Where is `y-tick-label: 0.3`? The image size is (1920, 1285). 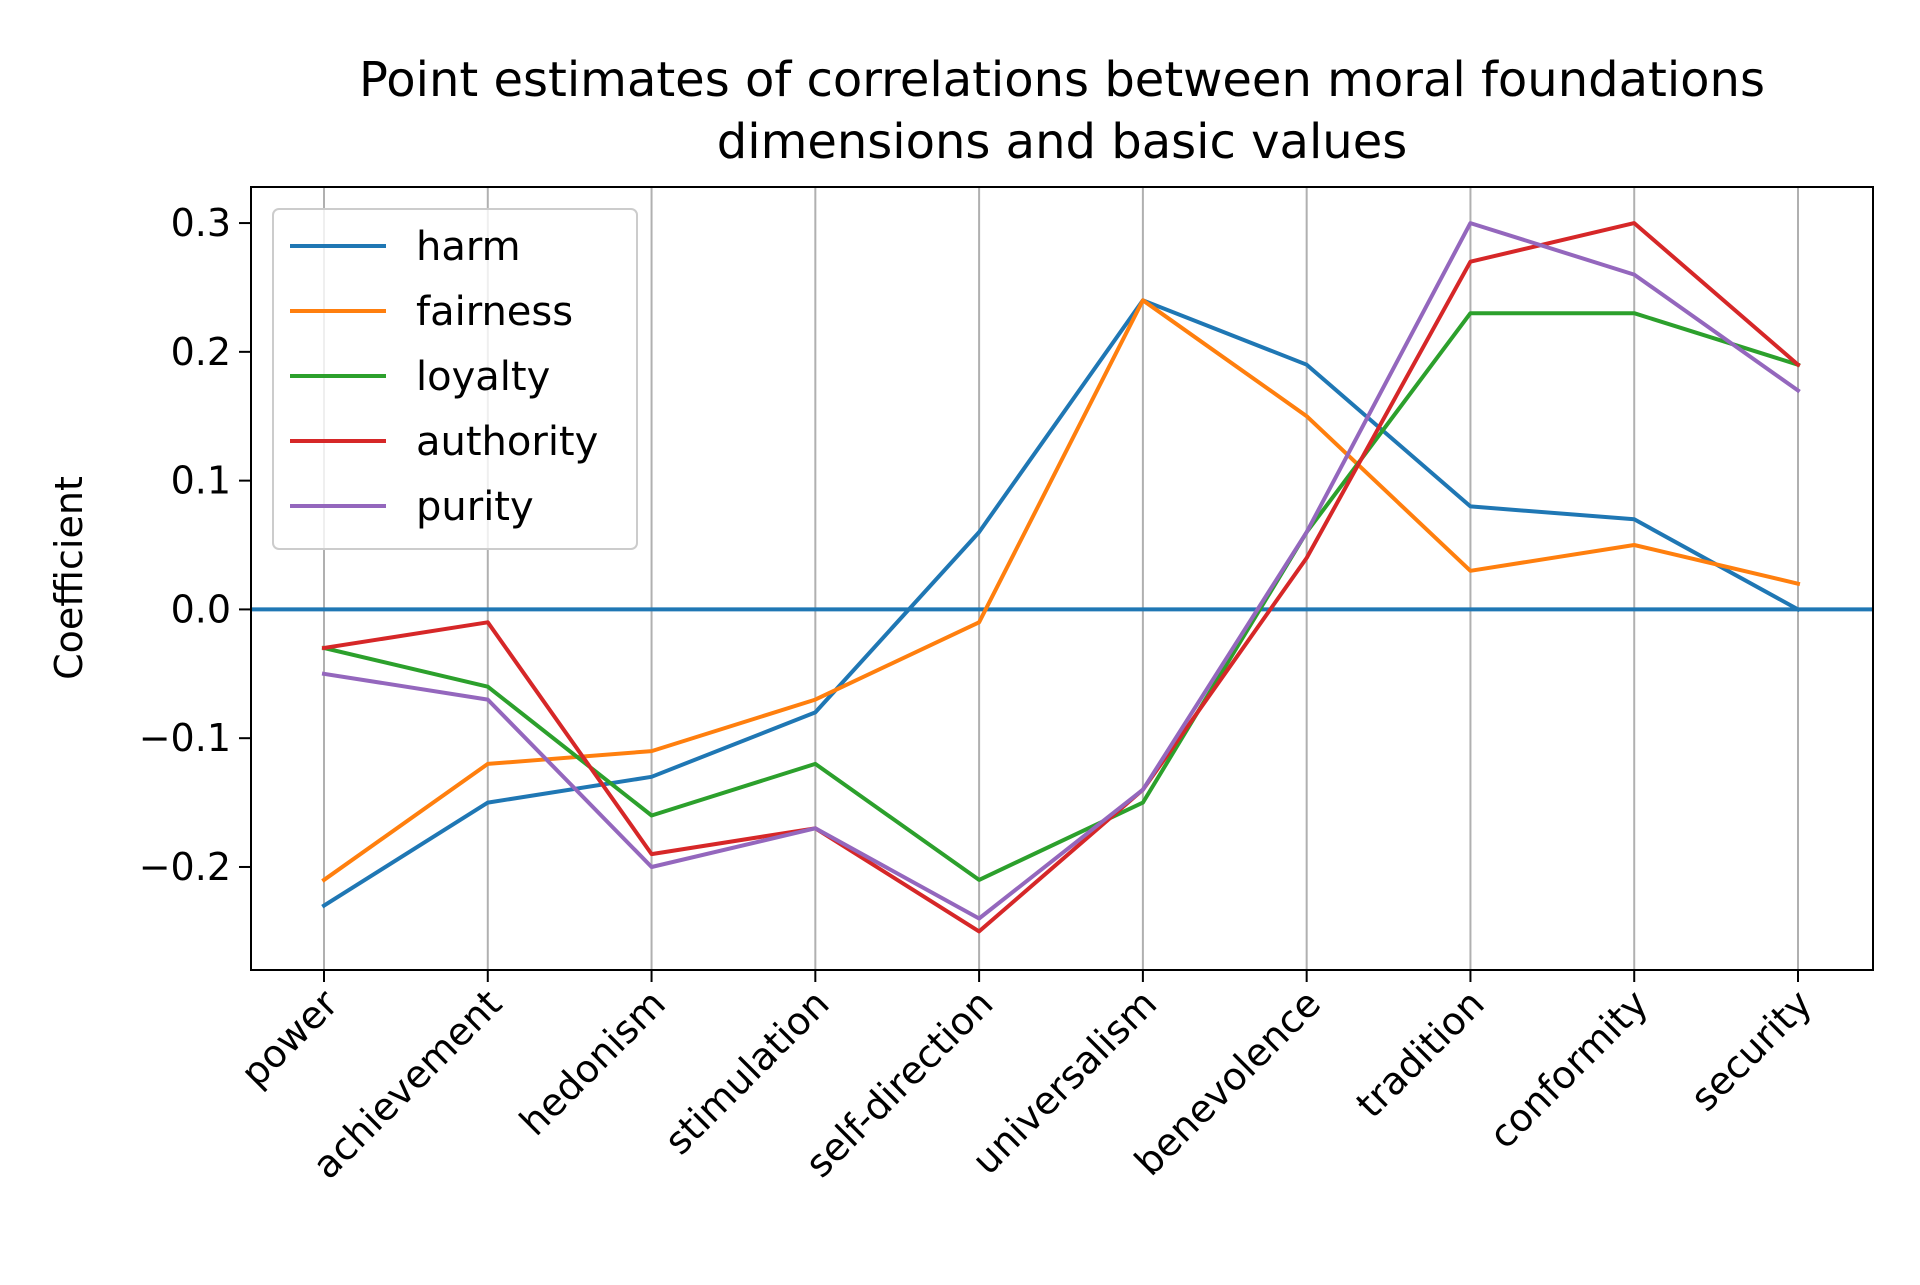
y-tick-label: 0.3 is located at coordinates (201, 223).